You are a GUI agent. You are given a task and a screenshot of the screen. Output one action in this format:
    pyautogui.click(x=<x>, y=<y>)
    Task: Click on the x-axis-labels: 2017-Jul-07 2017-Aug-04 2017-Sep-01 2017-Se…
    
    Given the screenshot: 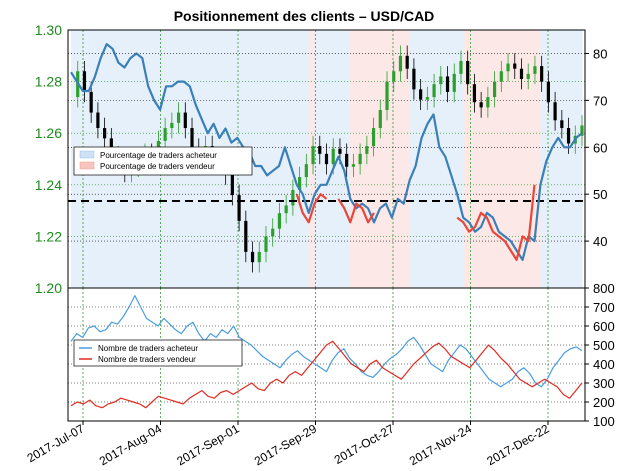 What is the action you would take?
    pyautogui.click(x=288, y=444)
    